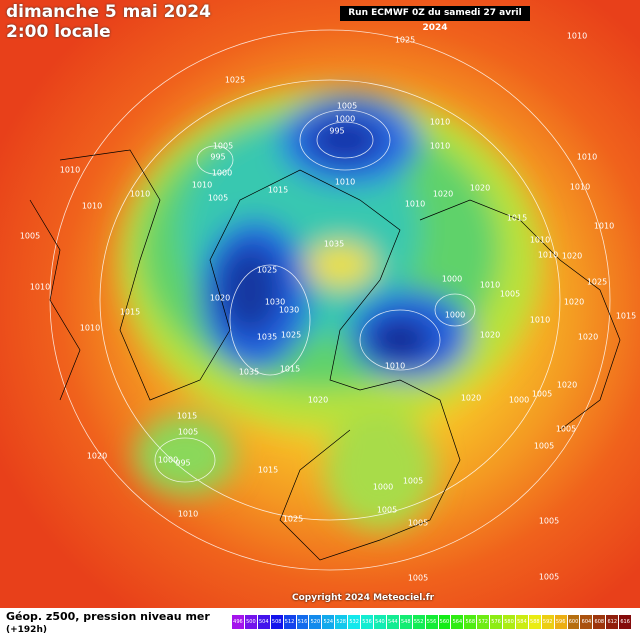 The height and width of the screenshot is (640, 640). Describe the element at coordinates (406, 622) in the screenshot. I see `colorbar-cell: 548` at that location.